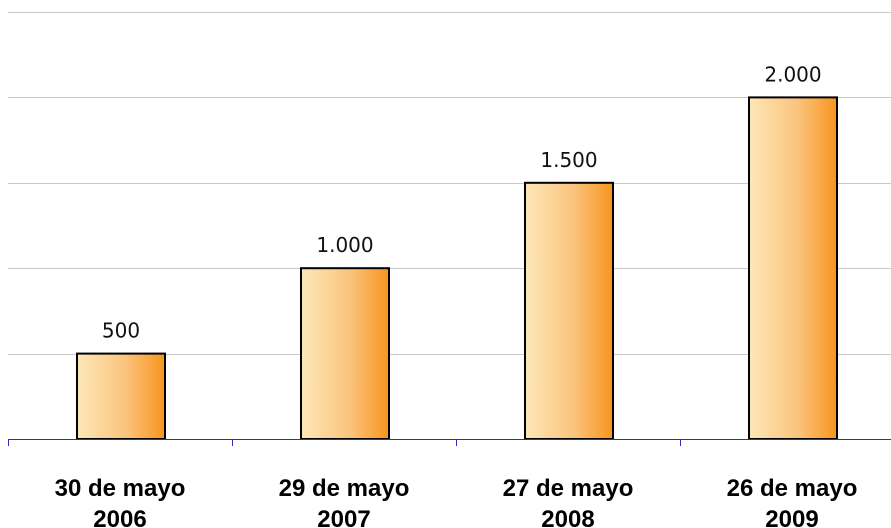 This screenshot has width=891, height=528. I want to click on category-label-0-line-1: 2006, so click(119, 517).